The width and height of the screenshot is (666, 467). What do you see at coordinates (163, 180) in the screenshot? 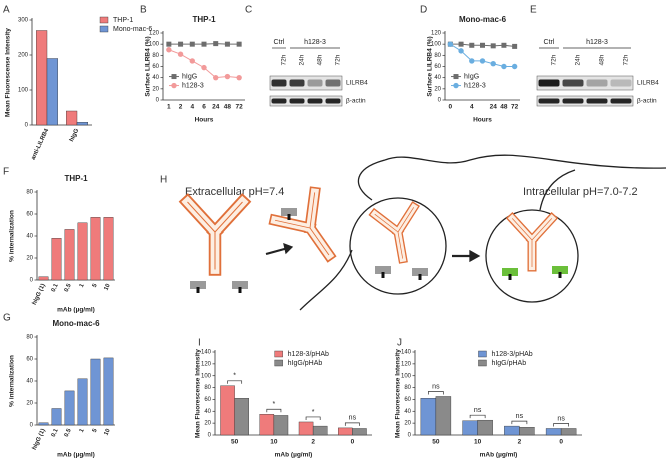
I see `panel-letter: H` at bounding box center [163, 180].